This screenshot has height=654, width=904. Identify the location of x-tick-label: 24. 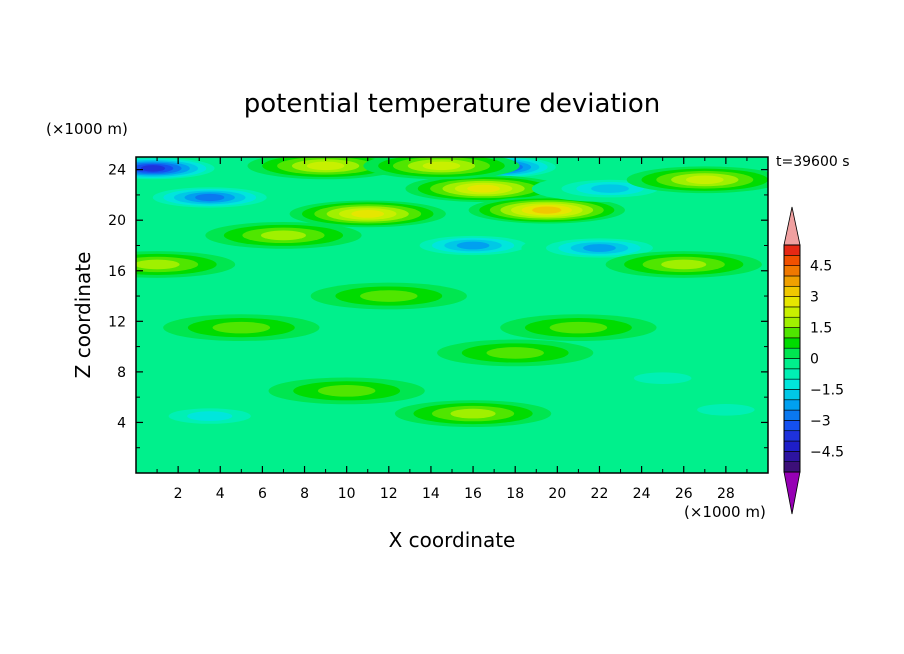
(642, 494).